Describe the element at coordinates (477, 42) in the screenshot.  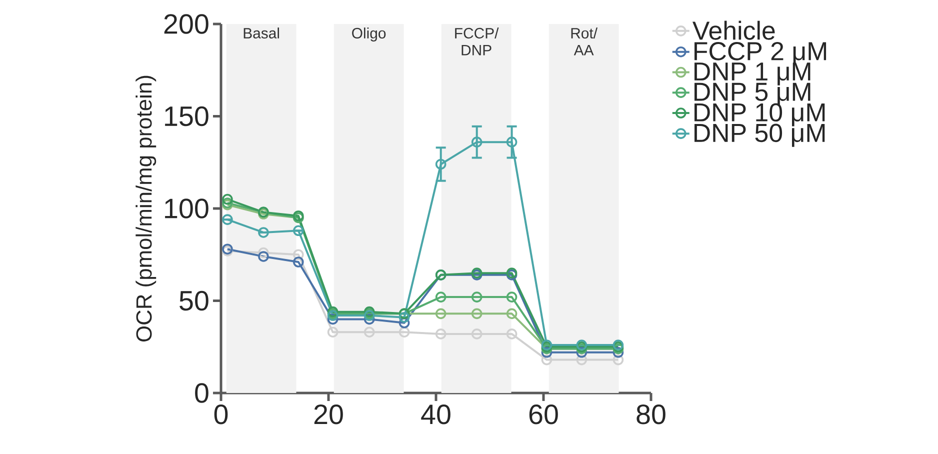
I see `band-label: FCCP/ DNP` at that location.